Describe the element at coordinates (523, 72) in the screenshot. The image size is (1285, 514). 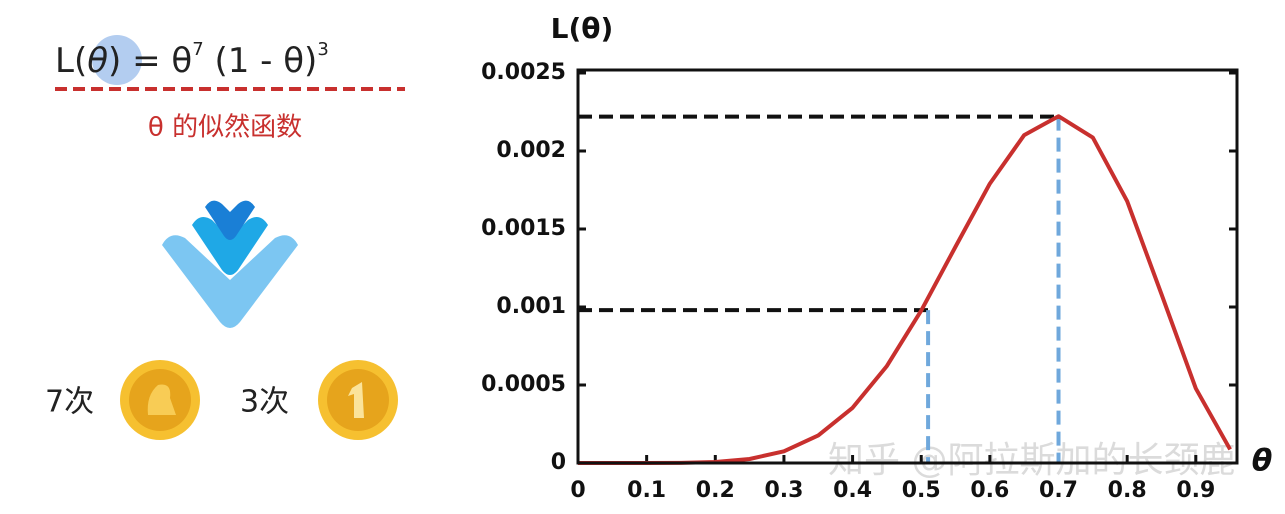
I see `y-tick-label: 0.0025` at that location.